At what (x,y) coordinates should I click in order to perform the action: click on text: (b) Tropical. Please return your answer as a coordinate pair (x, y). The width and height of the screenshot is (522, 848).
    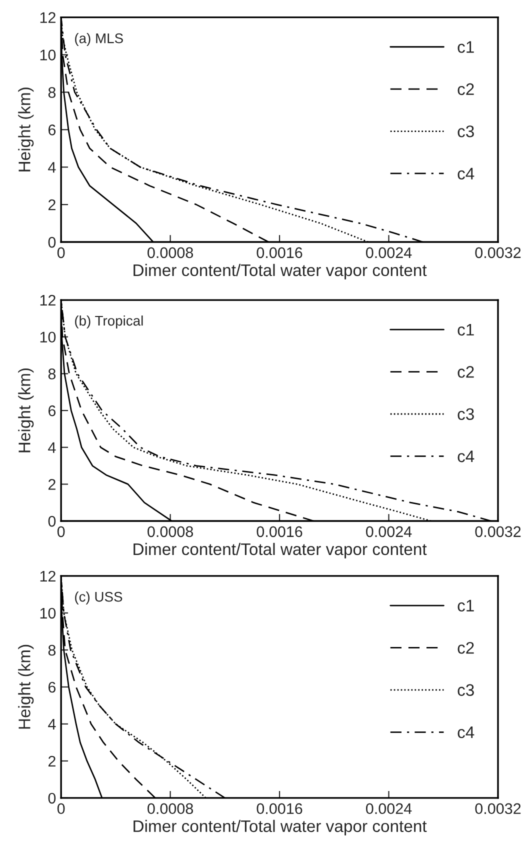
    Looking at the image, I should click on (109, 321).